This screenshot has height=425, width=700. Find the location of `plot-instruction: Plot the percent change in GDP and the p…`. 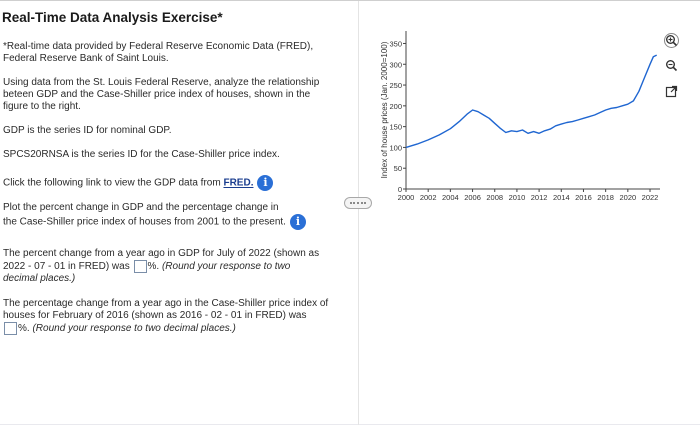

plot-instruction: Plot the percent change in GDP and the p… is located at coordinates (173, 216).